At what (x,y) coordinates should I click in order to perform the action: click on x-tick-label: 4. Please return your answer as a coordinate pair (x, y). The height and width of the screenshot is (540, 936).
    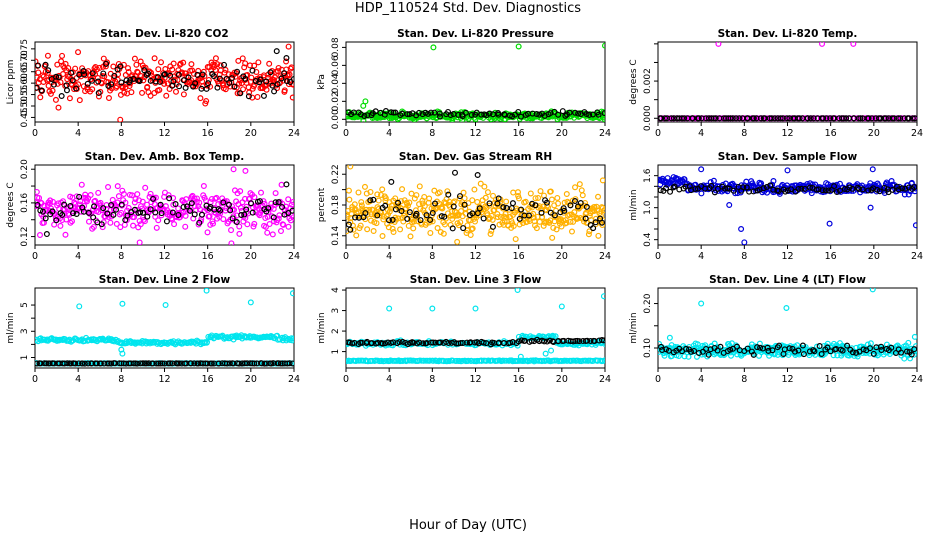
    Looking at the image, I should click on (389, 133).